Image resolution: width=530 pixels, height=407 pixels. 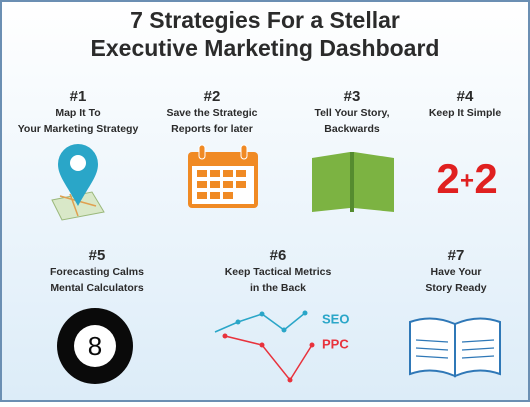 What do you see at coordinates (465, 96) in the screenshot?
I see `item-number: #4` at bounding box center [465, 96].